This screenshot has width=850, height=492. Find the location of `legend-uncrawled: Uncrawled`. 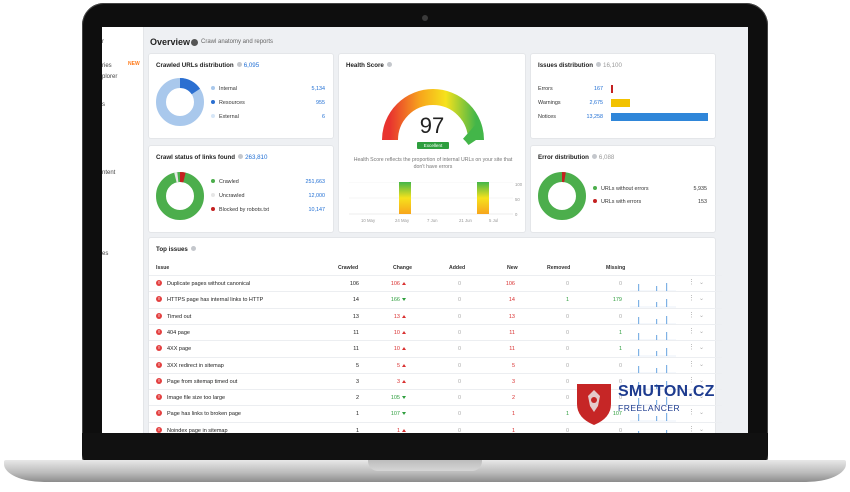

legend-uncrawled: Uncrawled is located at coordinates (227, 196).